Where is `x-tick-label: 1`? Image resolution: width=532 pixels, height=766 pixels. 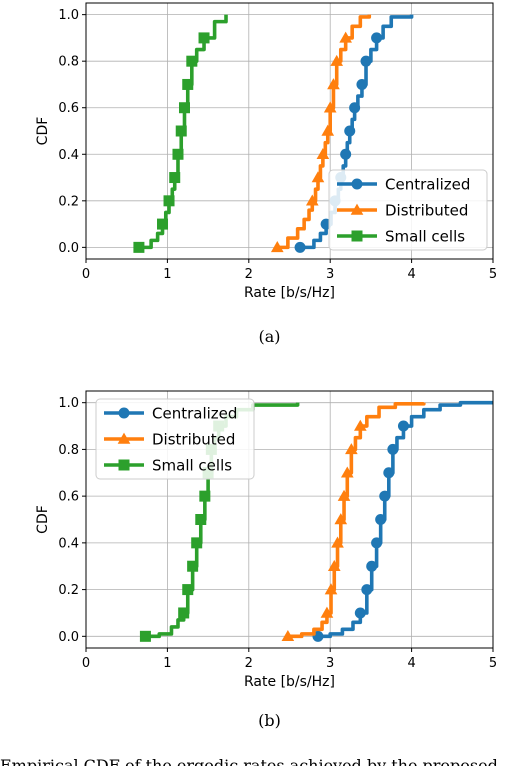 x-tick-label: 1 is located at coordinates (167, 274).